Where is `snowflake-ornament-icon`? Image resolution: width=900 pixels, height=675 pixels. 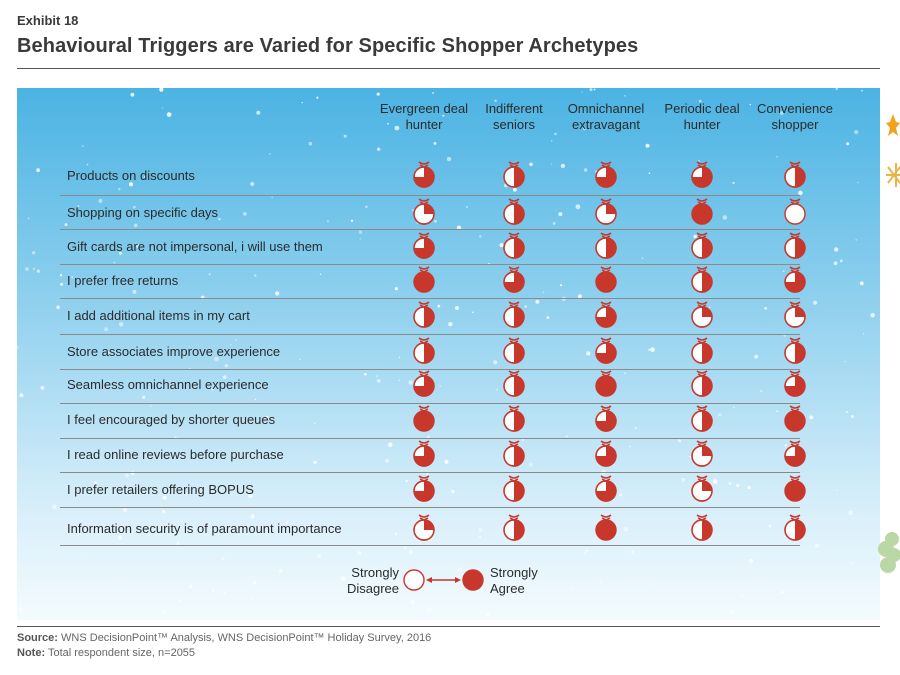
snowflake-ornament-icon is located at coordinates (893, 175).